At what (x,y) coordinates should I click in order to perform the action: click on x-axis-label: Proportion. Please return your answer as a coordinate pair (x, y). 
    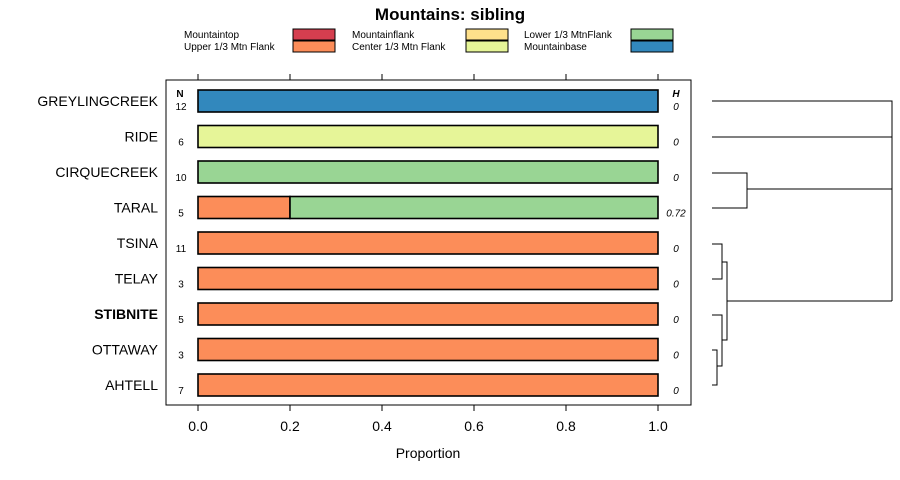
    Looking at the image, I should click on (428, 453).